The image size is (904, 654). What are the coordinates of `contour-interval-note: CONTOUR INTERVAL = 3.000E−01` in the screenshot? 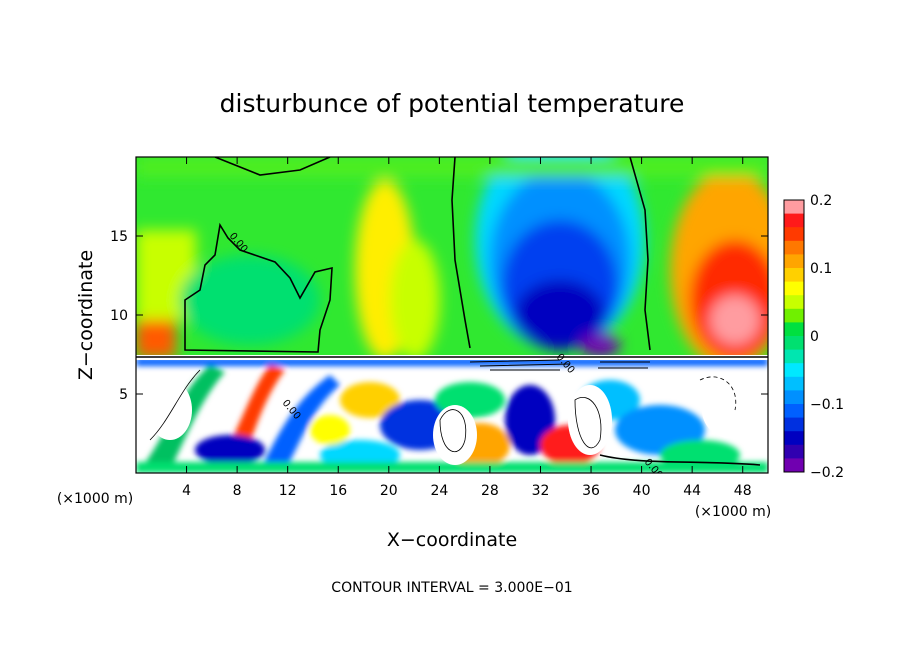 It's located at (451, 588).